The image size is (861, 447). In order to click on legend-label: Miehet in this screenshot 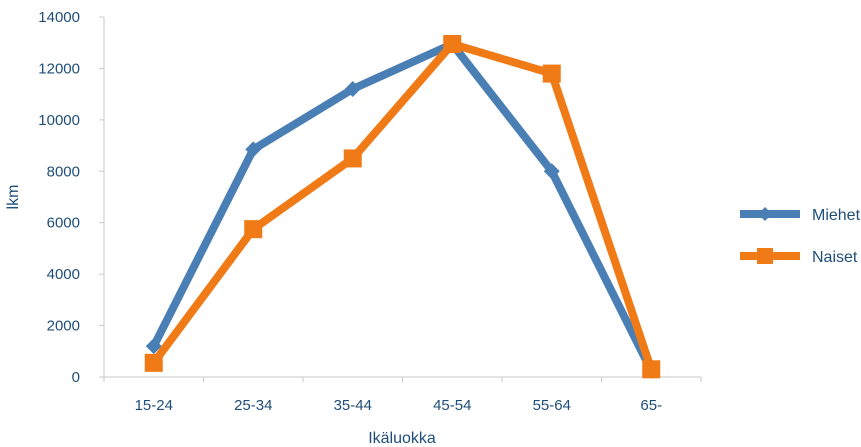, I will do `click(836, 215)`.